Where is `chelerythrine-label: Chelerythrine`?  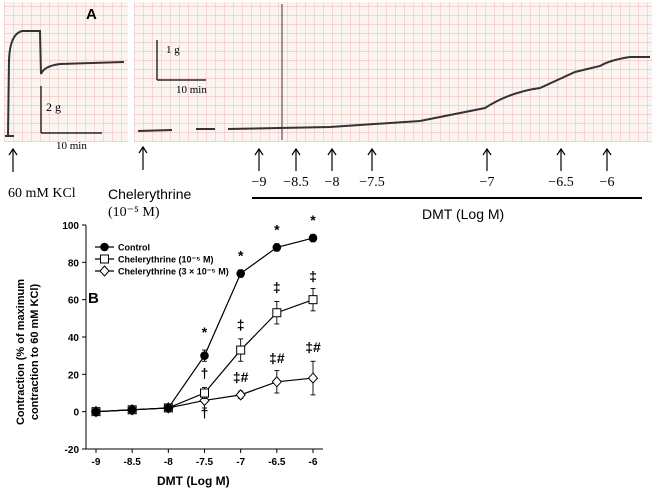
chelerythrine-label: Chelerythrine is located at coordinates (150, 194).